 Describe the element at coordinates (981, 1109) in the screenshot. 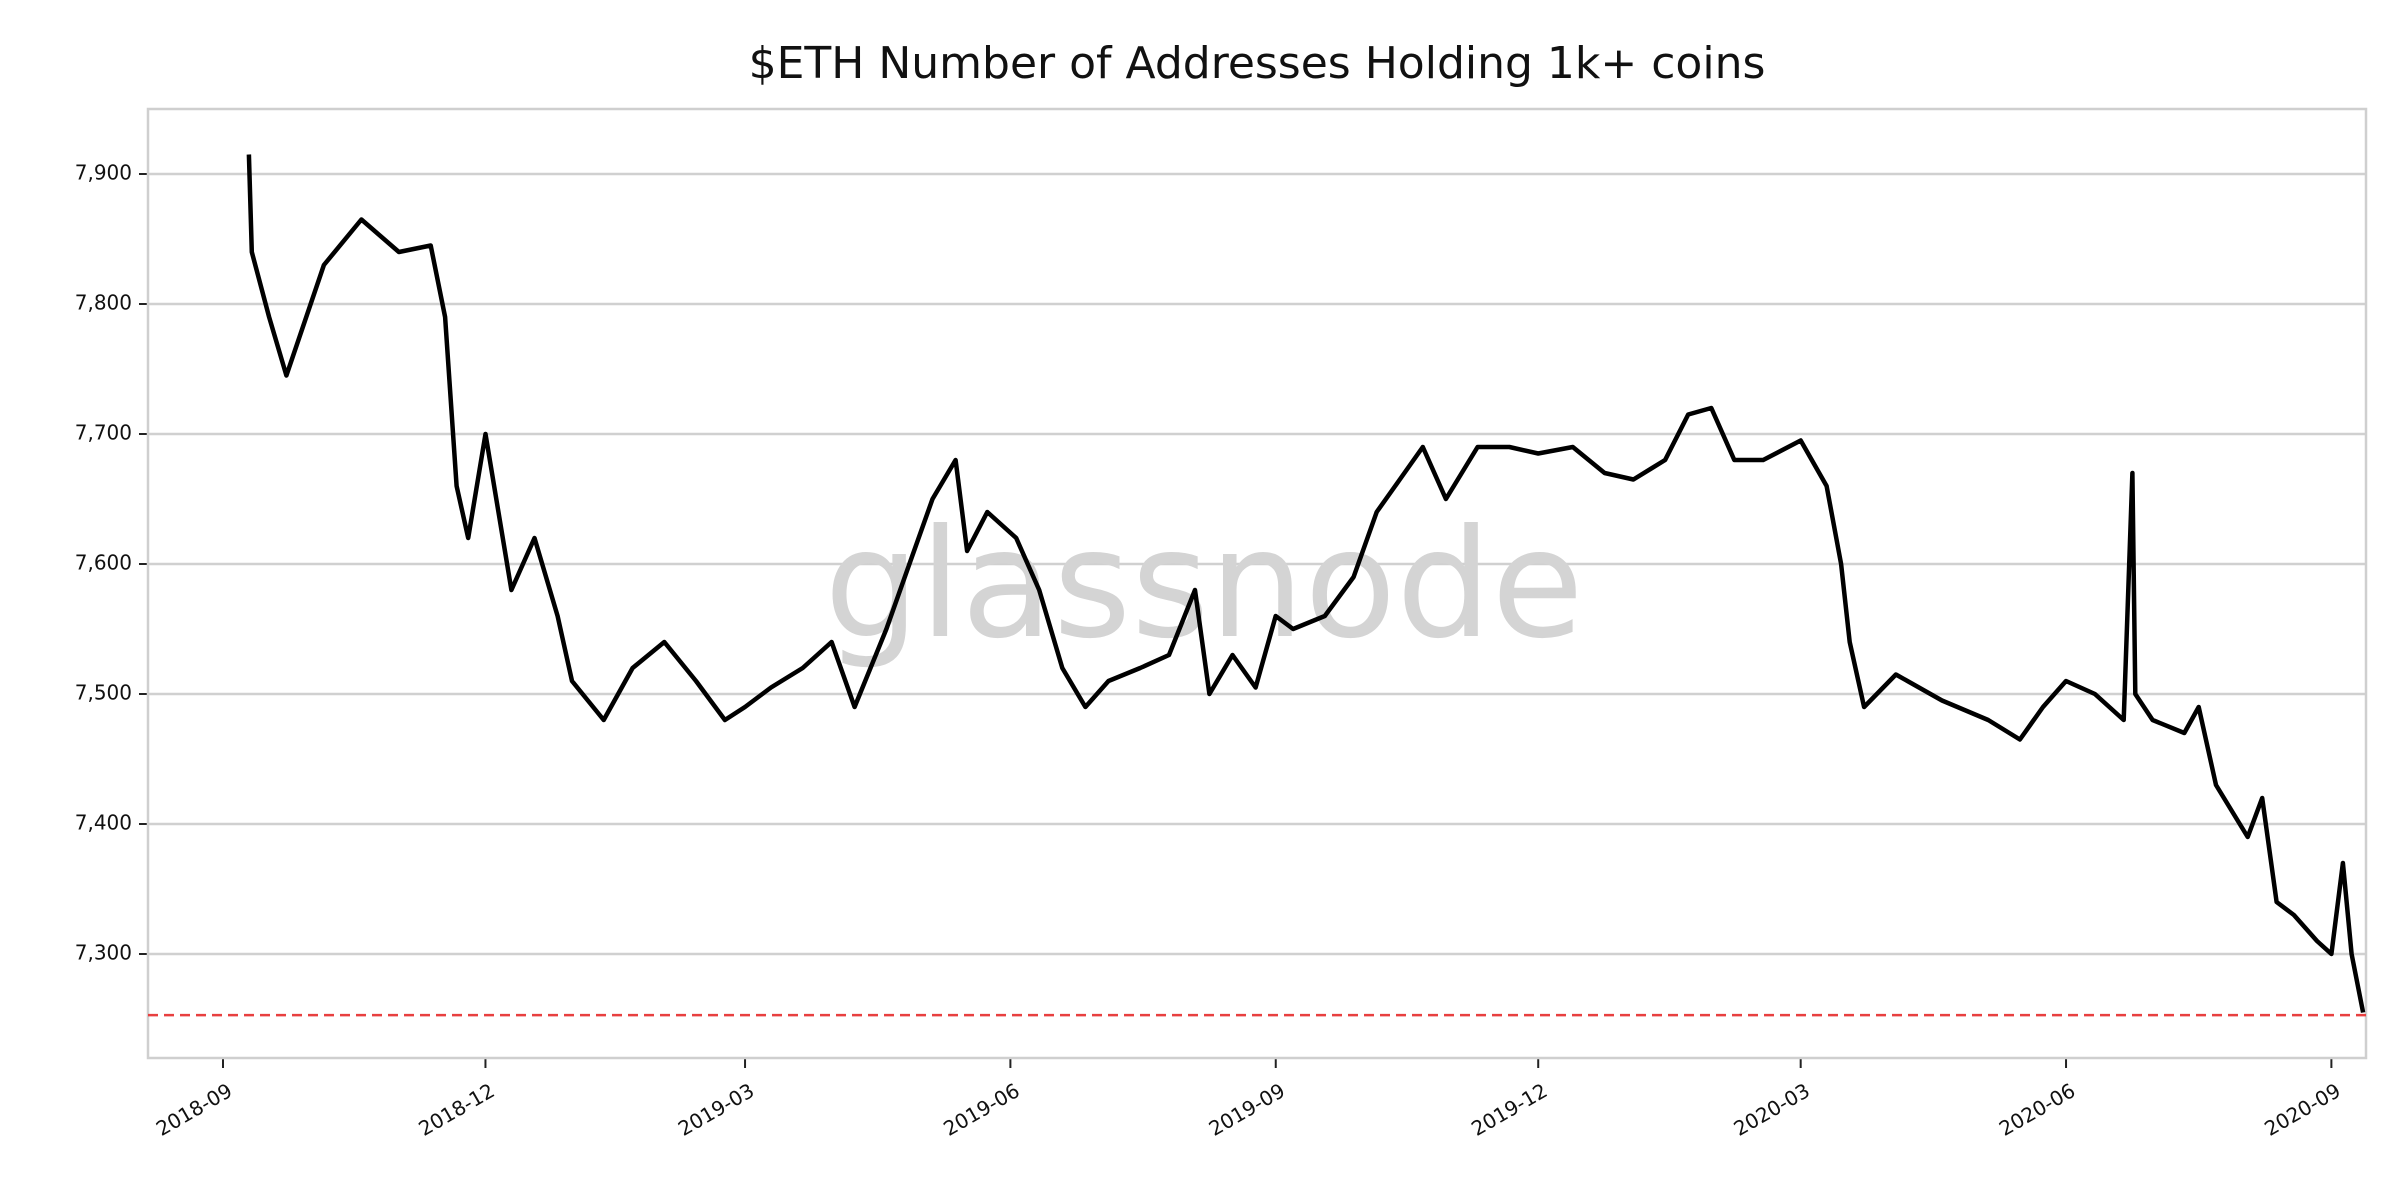

I see `x-tick-label: 2019-06` at that location.